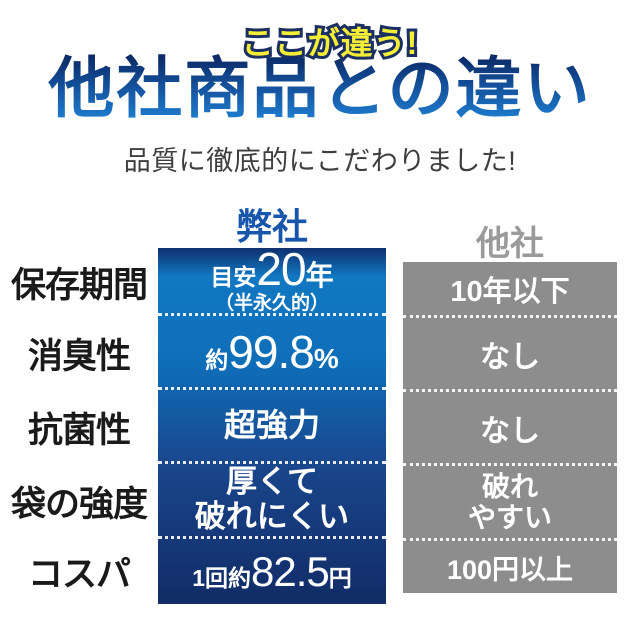 This screenshot has width=640, height=640. I want to click on our-bag-strength-line2: 破れにくい, so click(272, 516).